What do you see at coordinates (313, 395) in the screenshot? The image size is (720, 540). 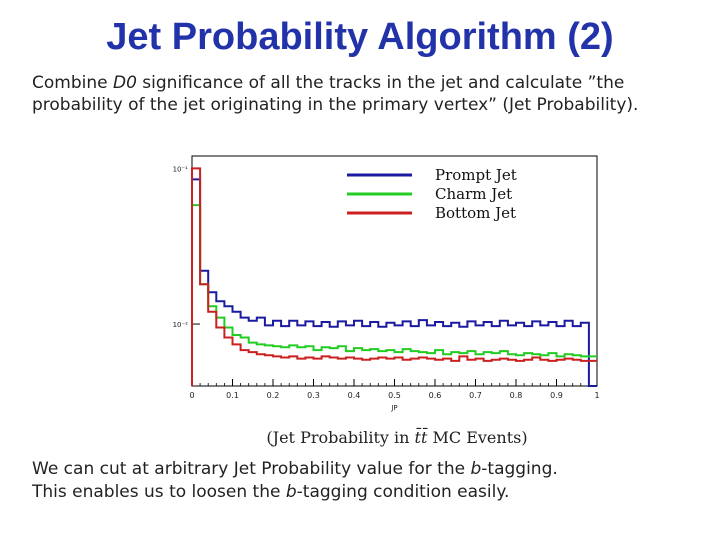 I see `x-tick-label-3: 0.3` at bounding box center [313, 395].